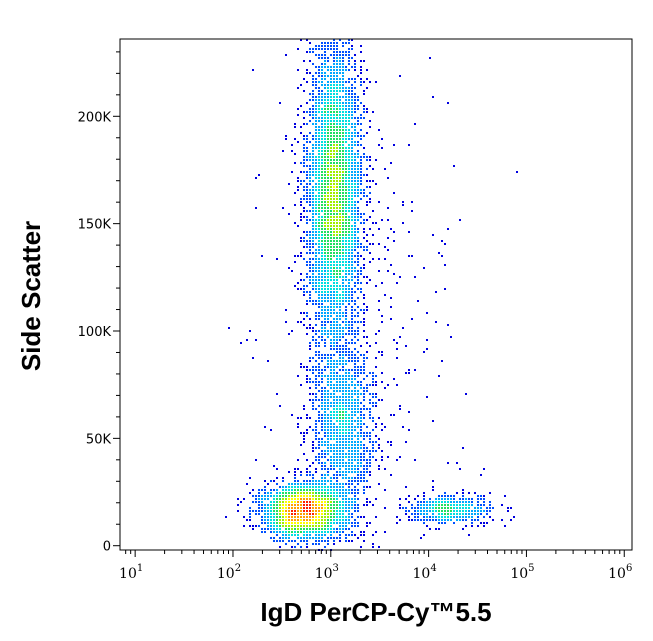 Image resolution: width=653 pixels, height=641 pixels. What do you see at coordinates (327, 572) in the screenshot?
I see `x-tick-label: 103` at bounding box center [327, 572].